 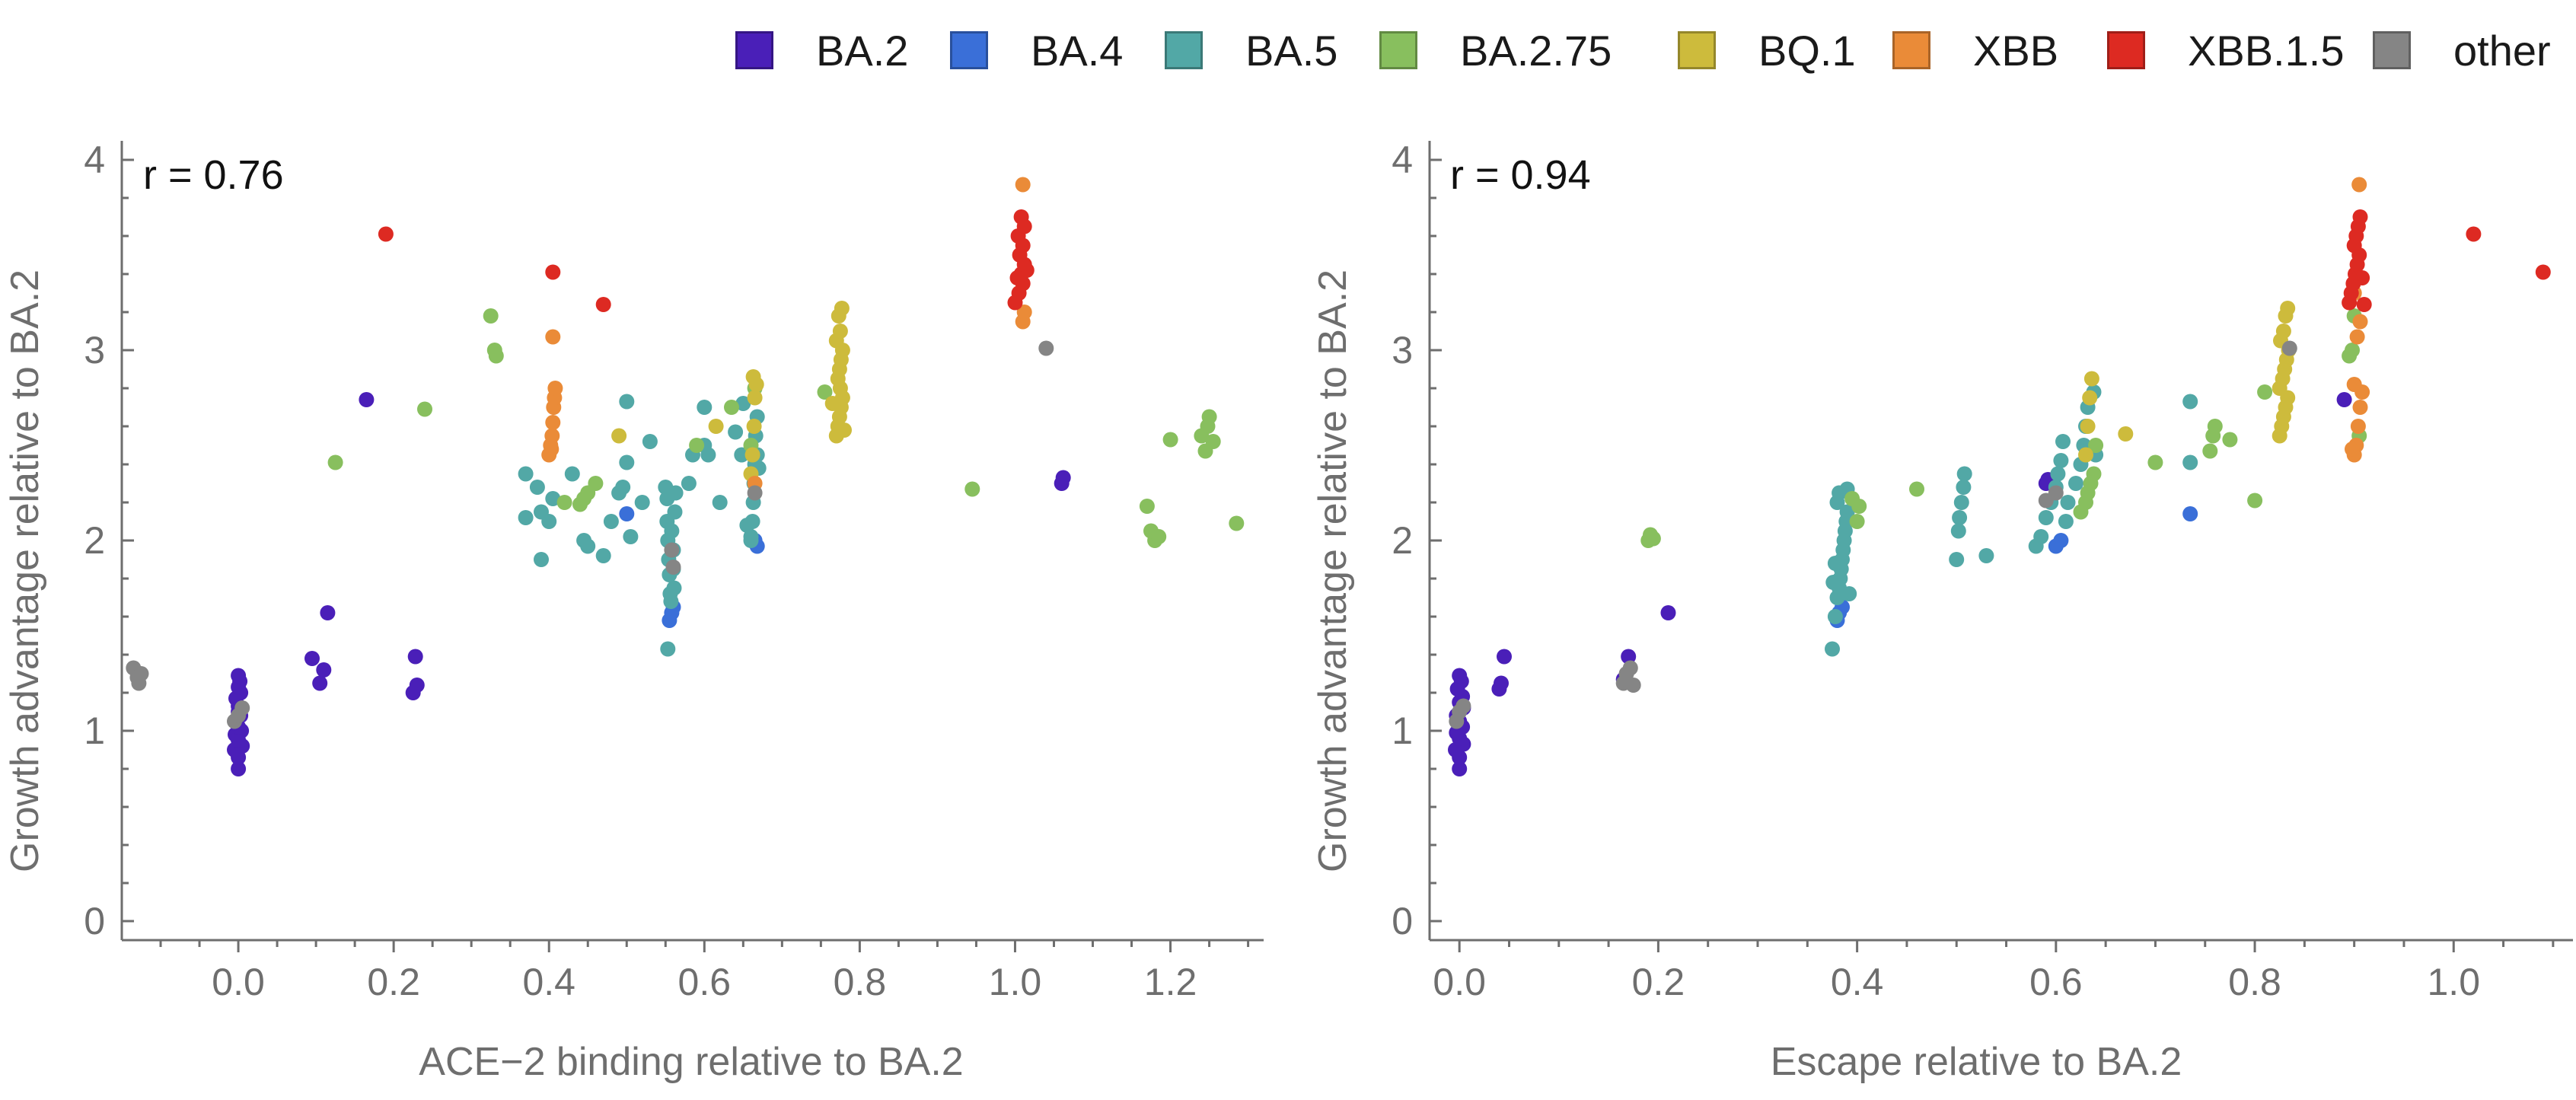 I want to click on legend-item-bq-1: BQ.1, so click(x=1767, y=51).